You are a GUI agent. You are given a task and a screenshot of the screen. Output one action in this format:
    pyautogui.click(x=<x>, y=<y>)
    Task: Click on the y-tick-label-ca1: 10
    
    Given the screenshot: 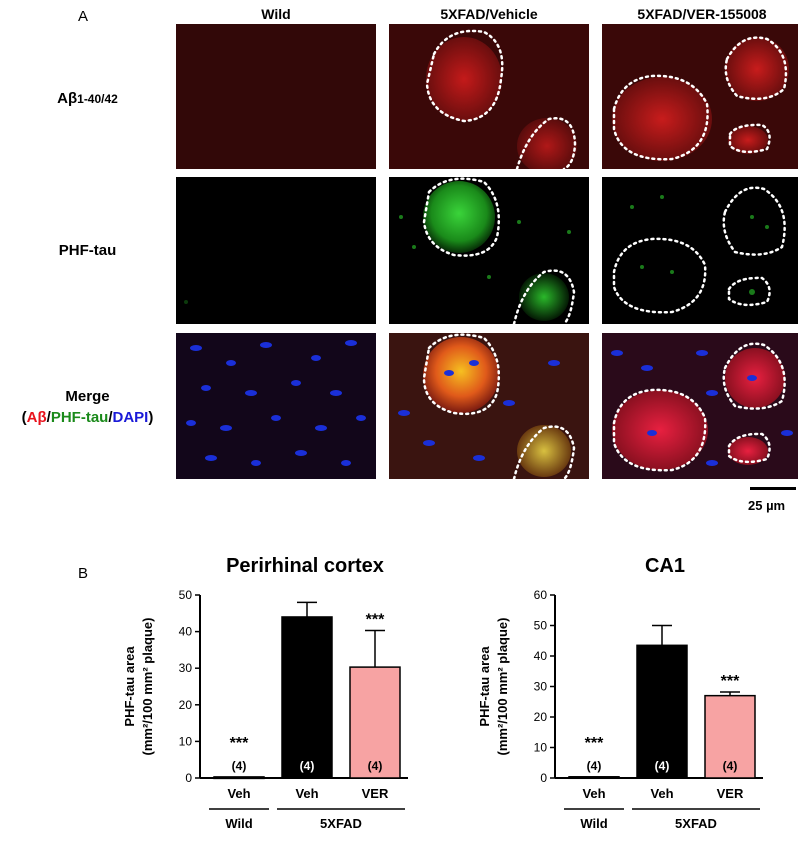 What is the action you would take?
    pyautogui.click(x=541, y=748)
    